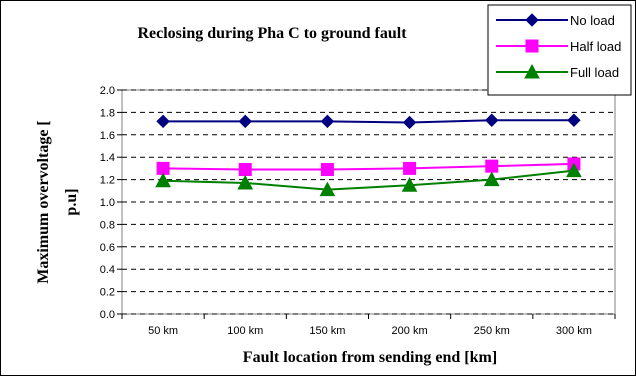  I want to click on chart-title: Reclosing during Pha C to ground fault, so click(272, 33).